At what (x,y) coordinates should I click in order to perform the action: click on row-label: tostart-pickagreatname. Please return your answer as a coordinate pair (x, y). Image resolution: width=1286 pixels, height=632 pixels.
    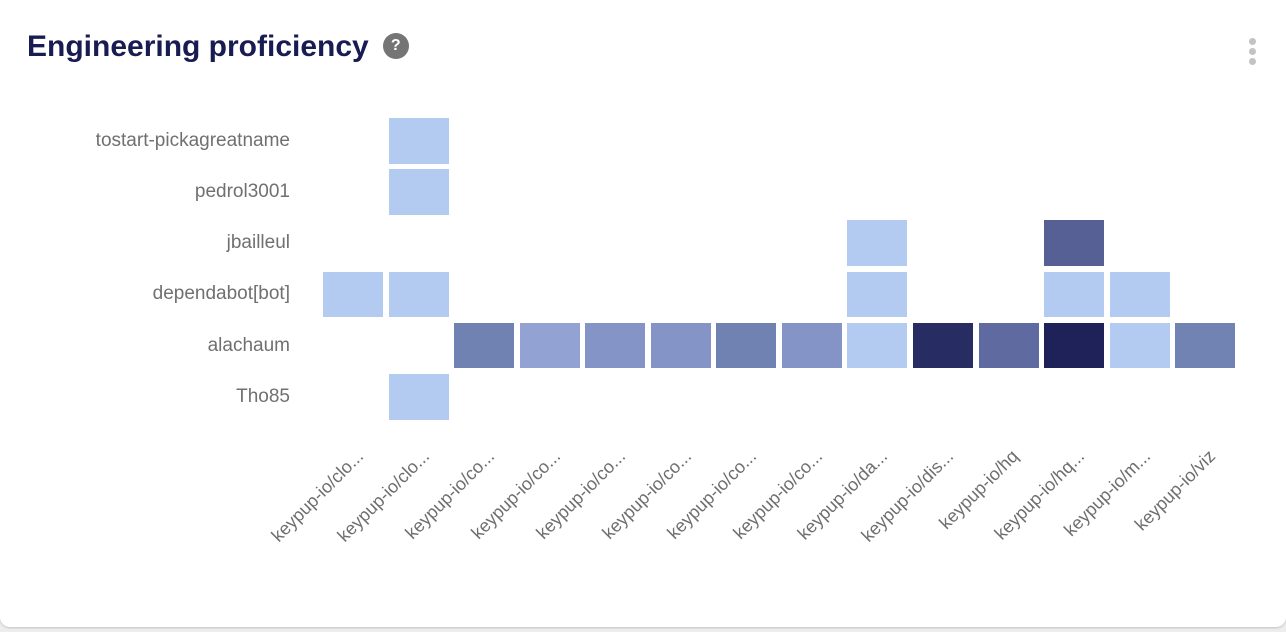
    Looking at the image, I should click on (192, 140).